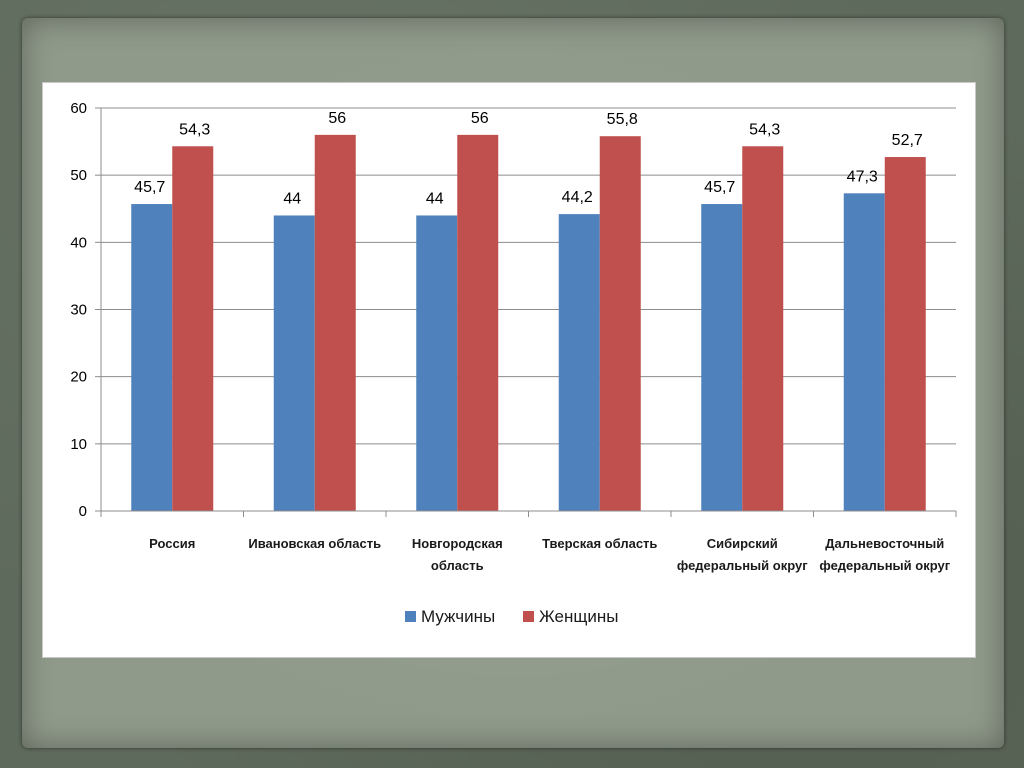 The width and height of the screenshot is (1024, 768). I want to click on data-label-1-5: 52,7, so click(907, 140).